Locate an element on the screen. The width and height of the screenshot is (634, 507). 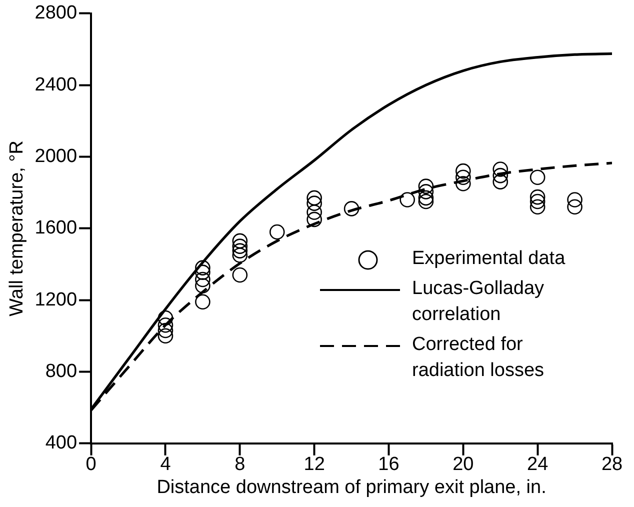
x-tick-label: 20 is located at coordinates (463, 465).